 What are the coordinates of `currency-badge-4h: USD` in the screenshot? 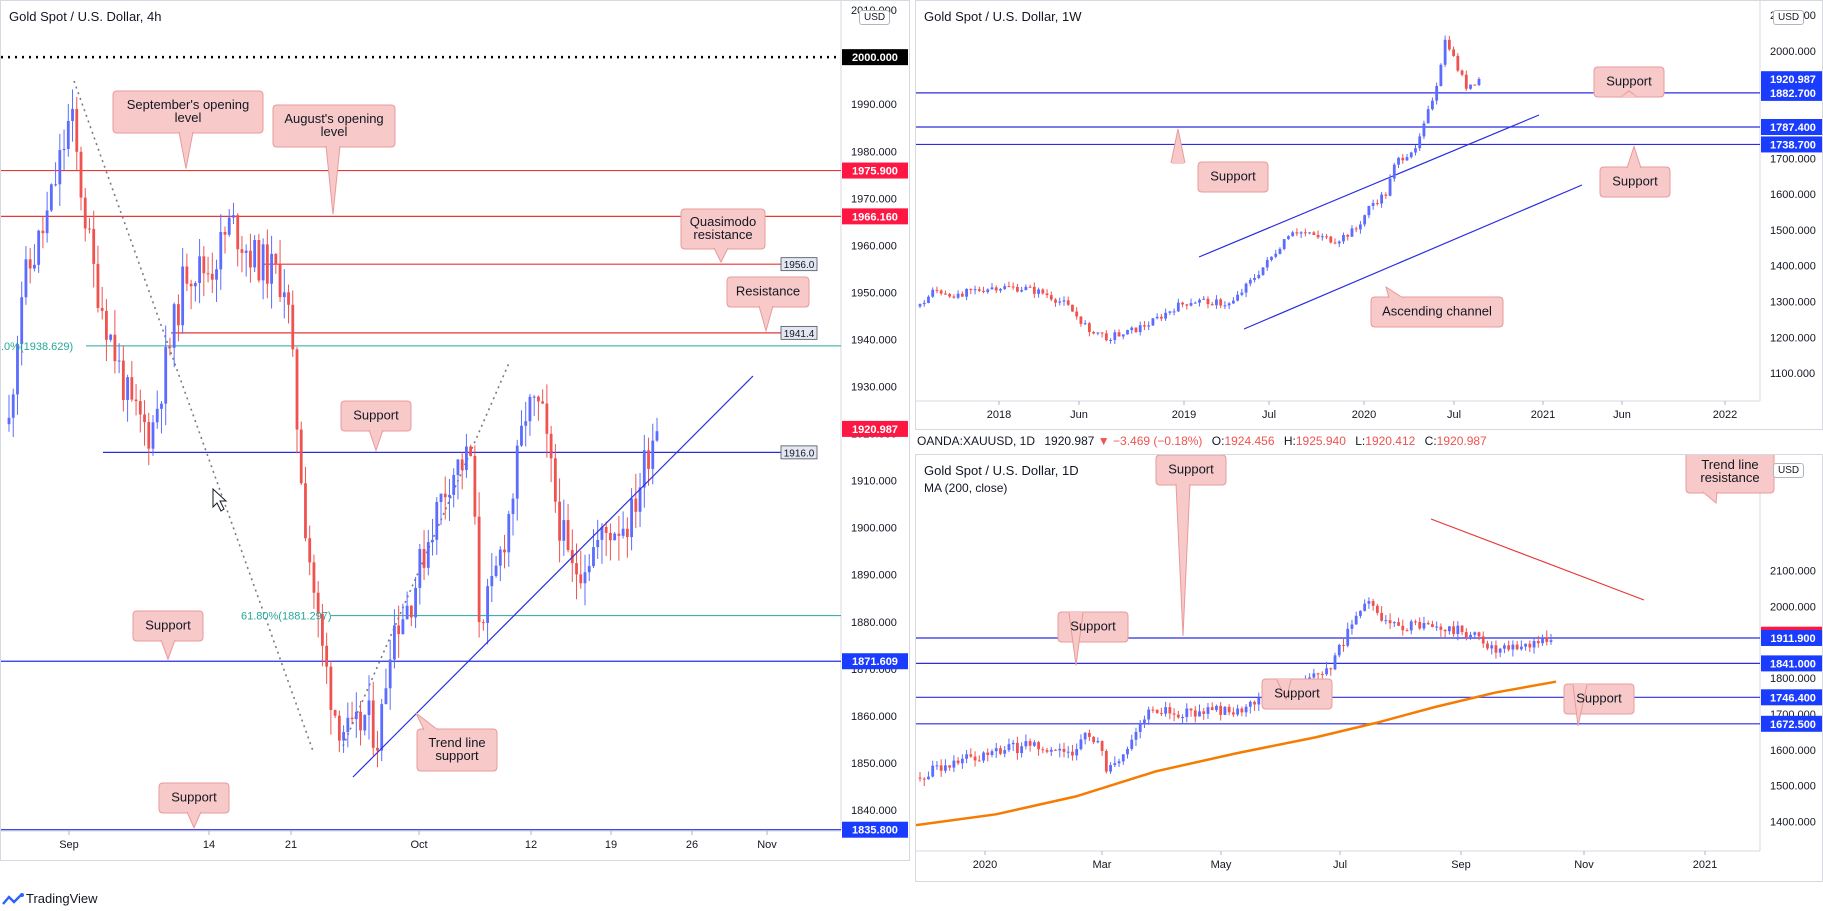 It's located at (875, 17).